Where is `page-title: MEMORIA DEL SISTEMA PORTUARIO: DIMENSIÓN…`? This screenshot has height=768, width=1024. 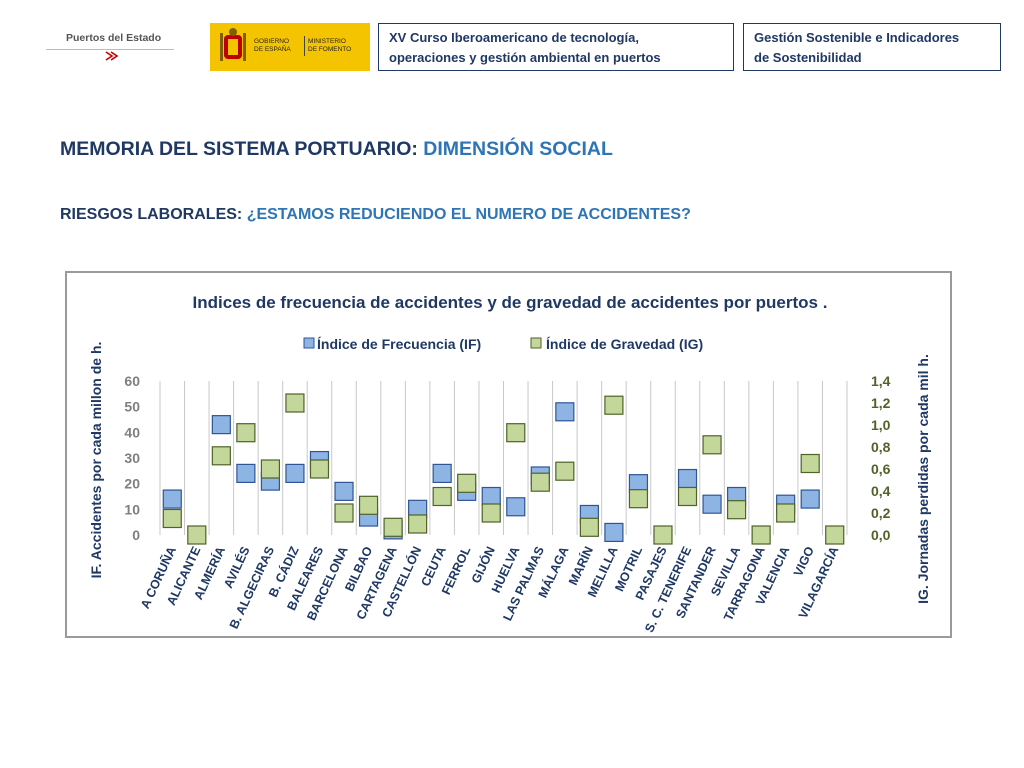 page-title: MEMORIA DEL SISTEMA PORTUARIO: DIMENSIÓN… is located at coordinates (336, 149).